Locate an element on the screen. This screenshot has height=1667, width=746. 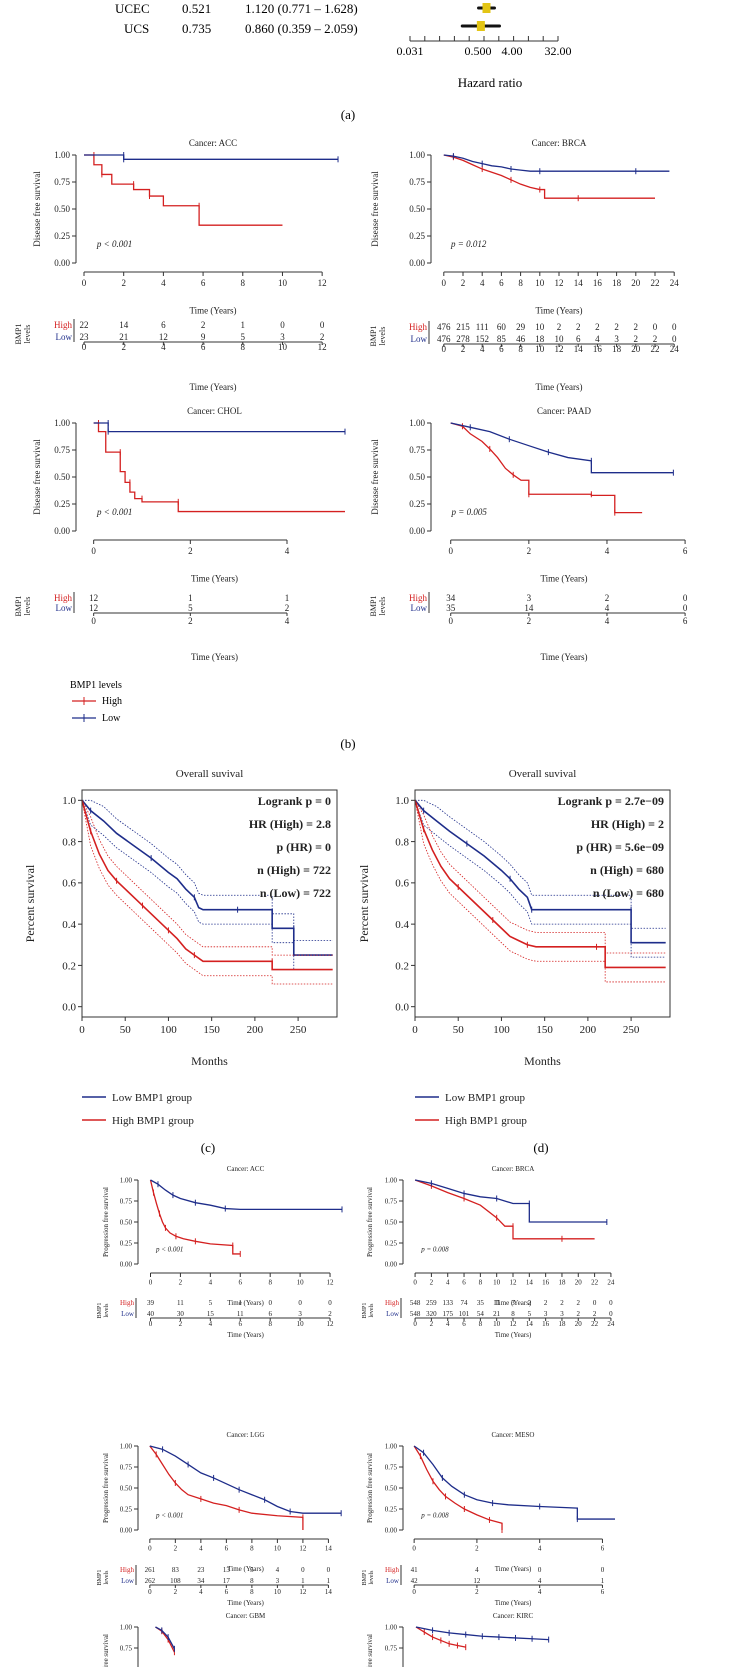
risk-count-high: 11 is located at coordinates (496, 1303).